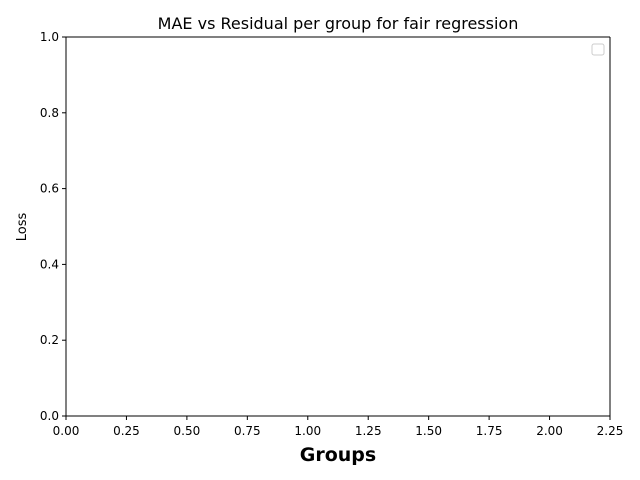  Describe the element at coordinates (338, 427) in the screenshot. I see `x-axis-ticks: 0.00 0.25 0.50 0.75 1.00 1.25 1.50 1.75 2.00 2.25` at that location.